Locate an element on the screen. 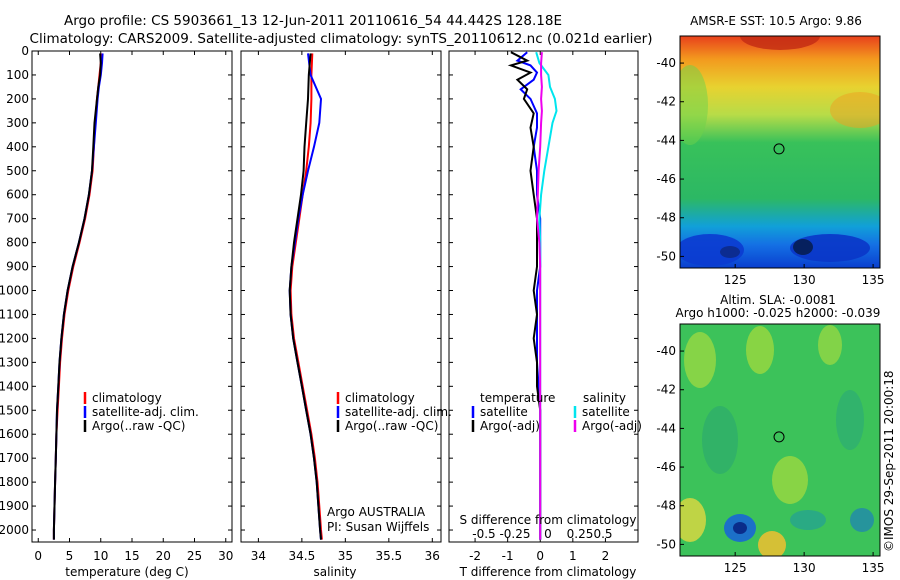 The height and width of the screenshot is (580, 900). temperature-xlabel: temperature (deg C) is located at coordinates (126, 572).